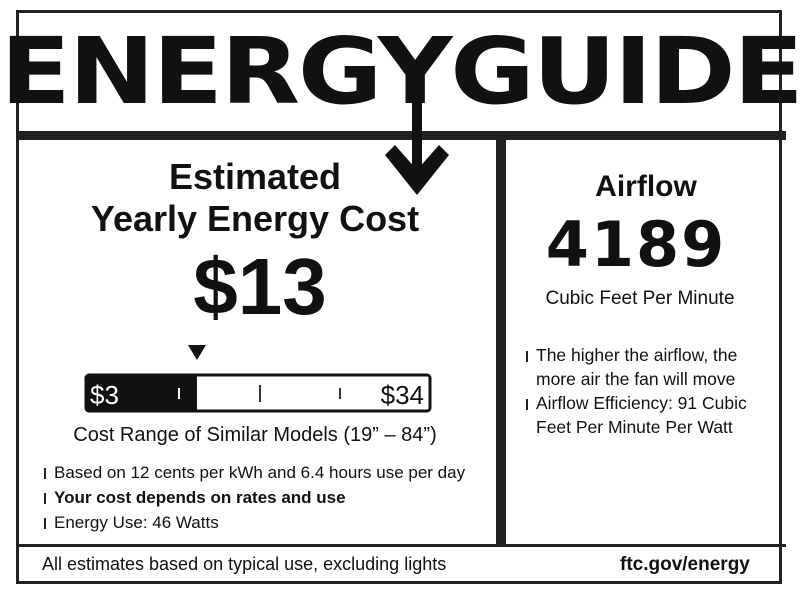  What do you see at coordinates (258, 379) in the screenshot?
I see `cost-range-scale: $3 $34` at bounding box center [258, 379].